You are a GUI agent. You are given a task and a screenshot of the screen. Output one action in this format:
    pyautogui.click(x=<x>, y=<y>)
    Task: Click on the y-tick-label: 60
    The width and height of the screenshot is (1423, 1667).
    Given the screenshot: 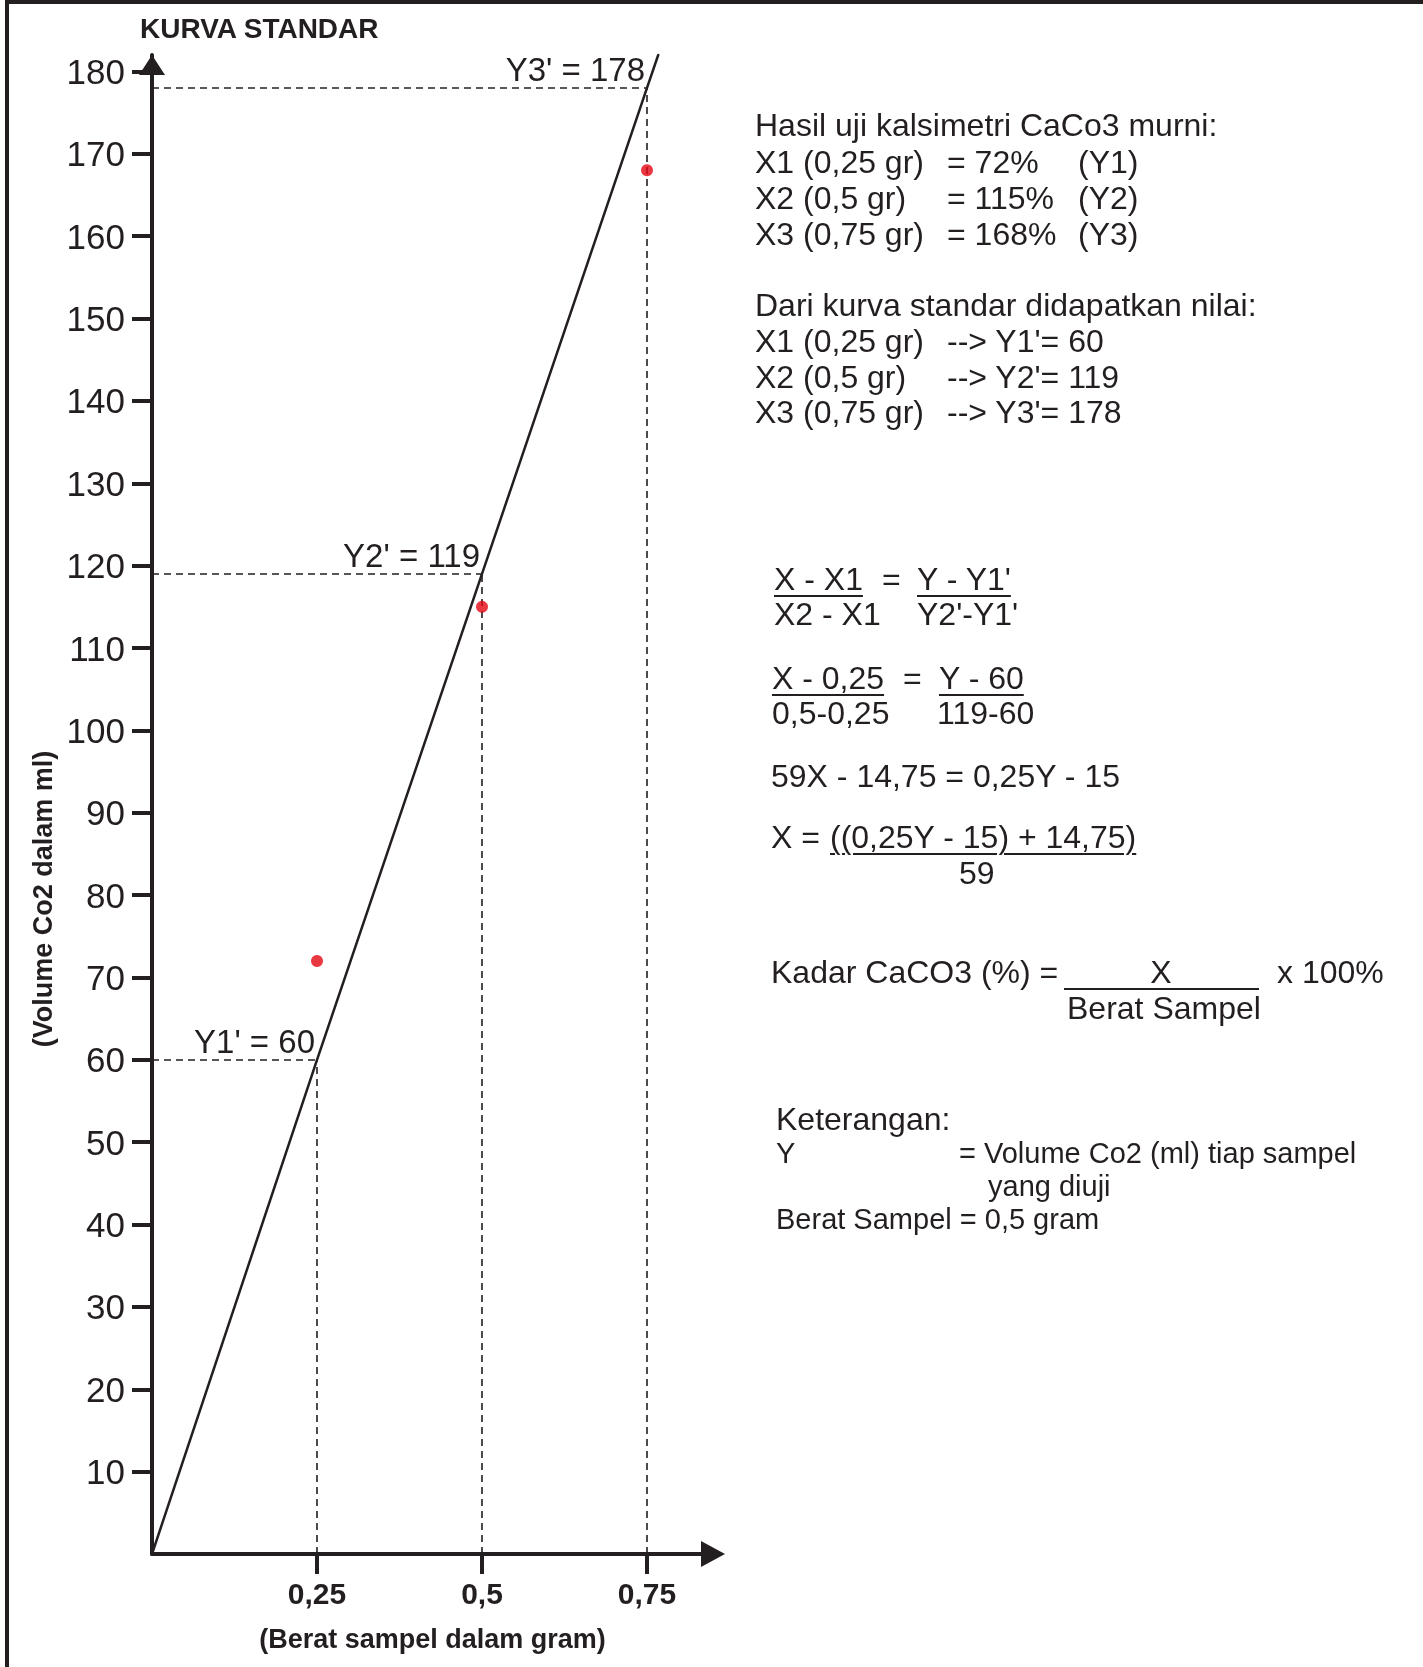 What is the action you would take?
    pyautogui.click(x=105, y=1060)
    